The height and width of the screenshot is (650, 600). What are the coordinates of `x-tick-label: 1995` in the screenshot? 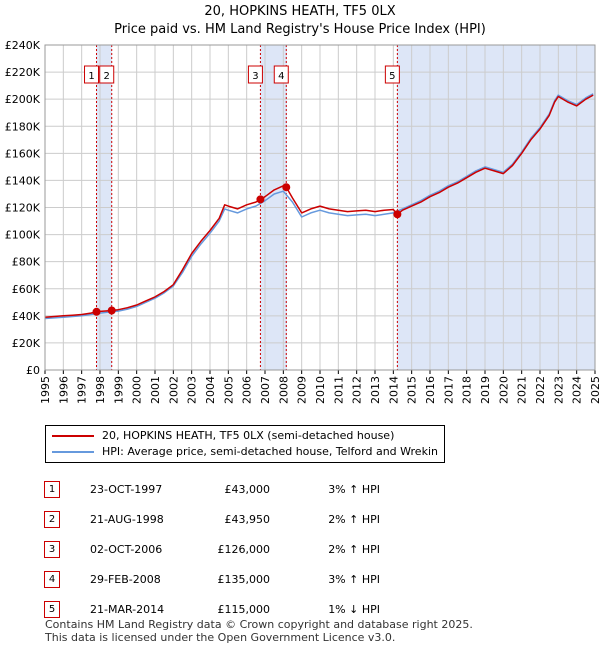 It's located at (45, 390).